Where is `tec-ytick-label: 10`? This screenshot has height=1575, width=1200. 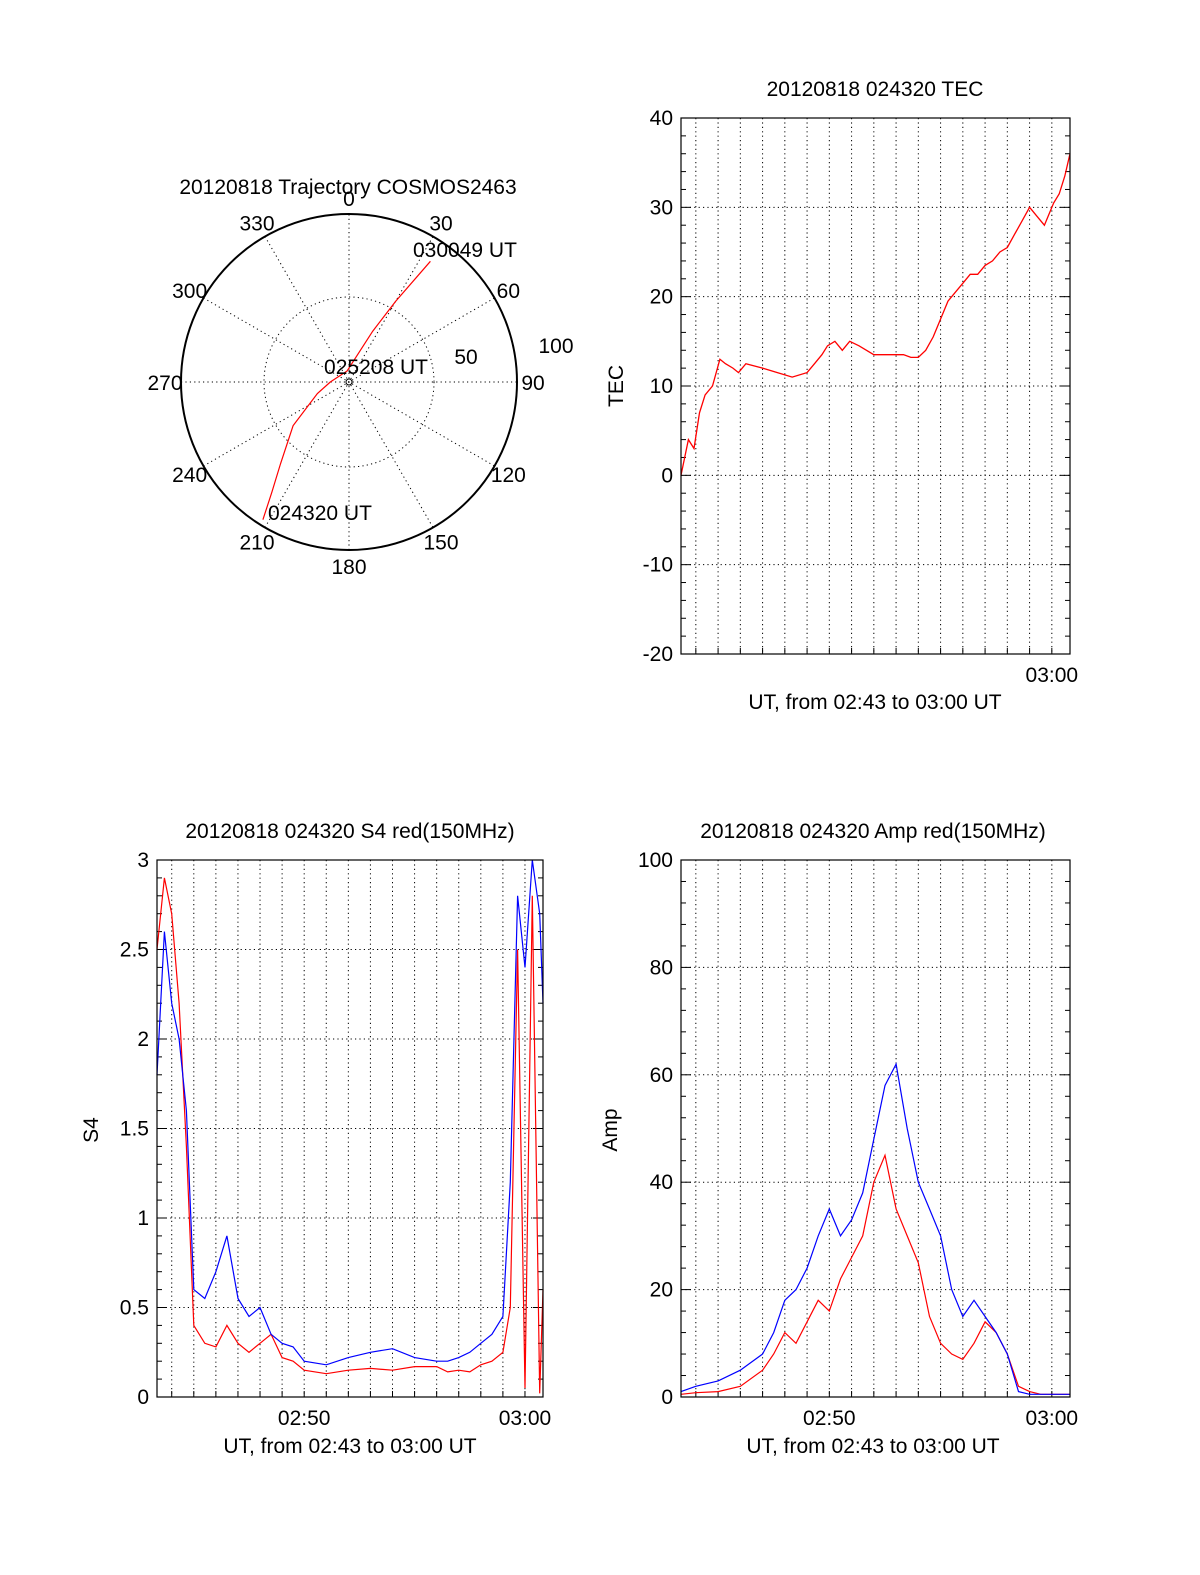 tec-ytick-label: 10 is located at coordinates (661, 386).